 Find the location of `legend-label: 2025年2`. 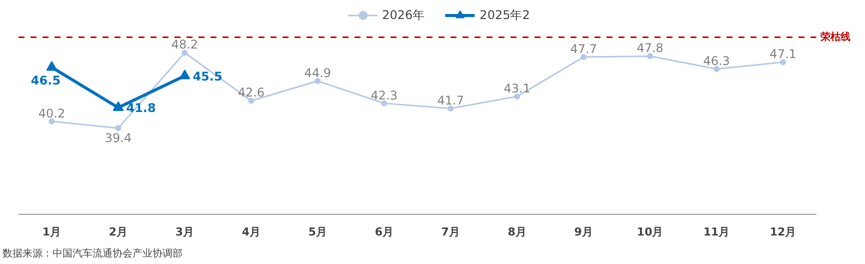

legend-label: 2025年2 is located at coordinates (505, 15).